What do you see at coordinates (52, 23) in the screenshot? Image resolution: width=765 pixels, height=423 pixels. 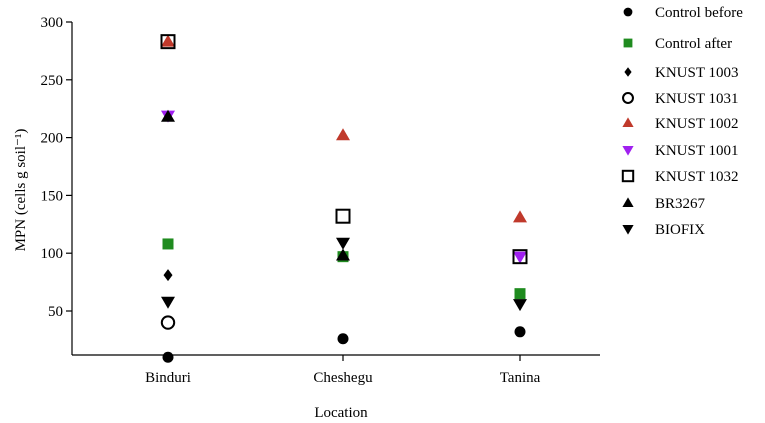 I see `y-tick-label: 300` at bounding box center [52, 23].